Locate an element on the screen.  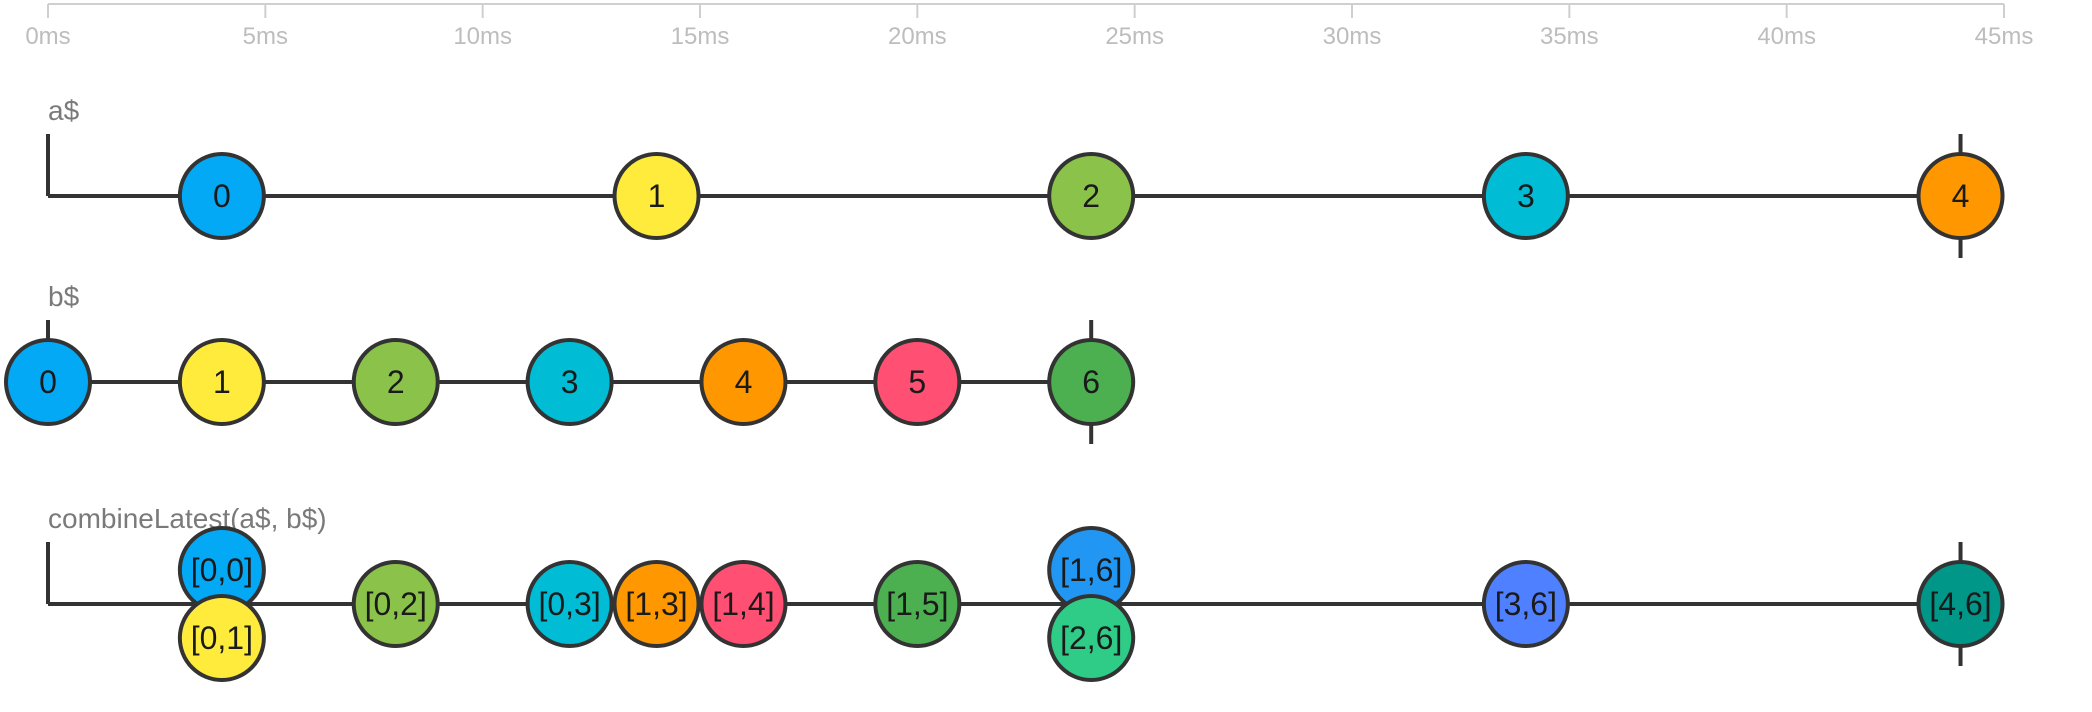
marble: [2,6] is located at coordinates (1091, 638).